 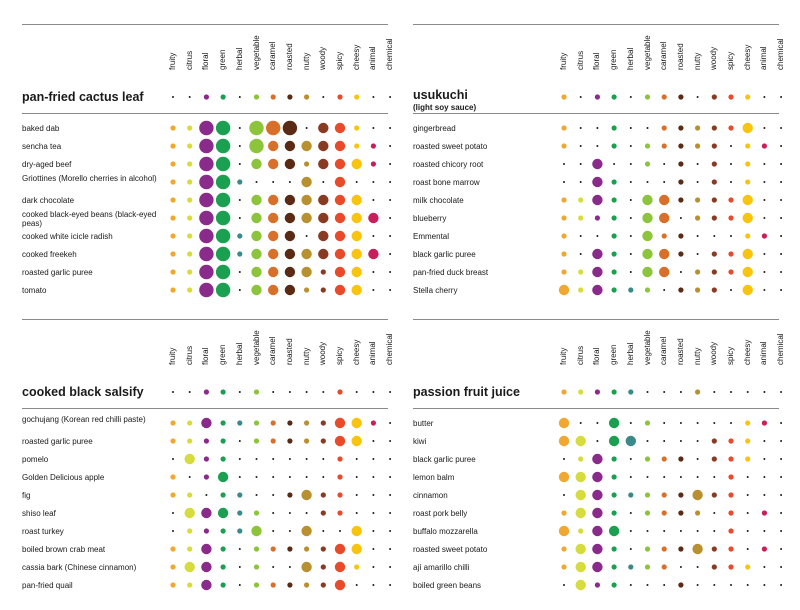 I want to click on title-profile-dot-floral, so click(x=597, y=392).